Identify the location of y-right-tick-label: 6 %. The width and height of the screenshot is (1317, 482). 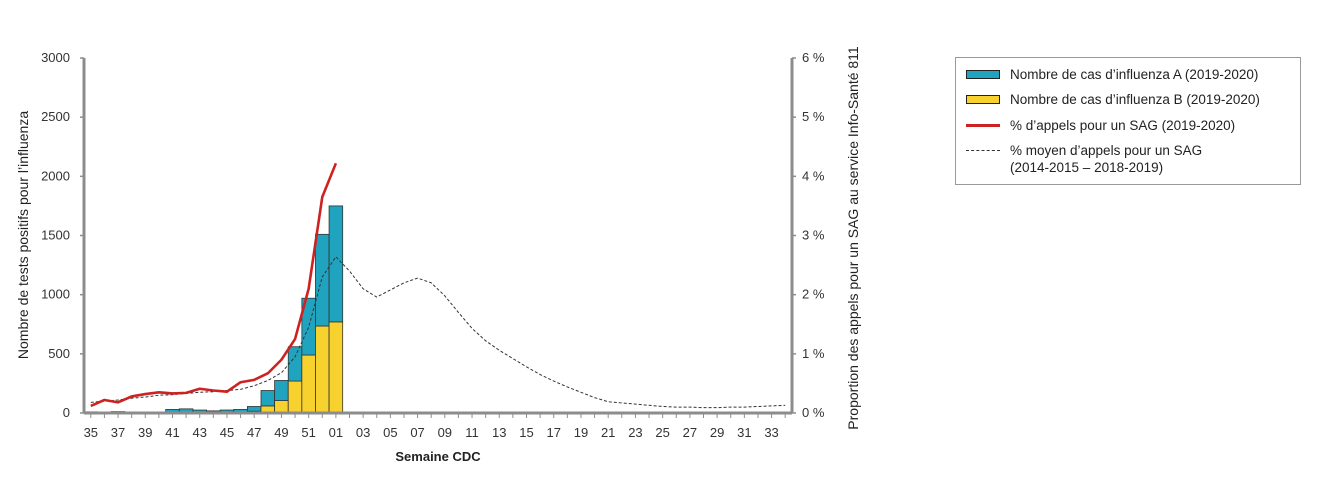
(813, 57).